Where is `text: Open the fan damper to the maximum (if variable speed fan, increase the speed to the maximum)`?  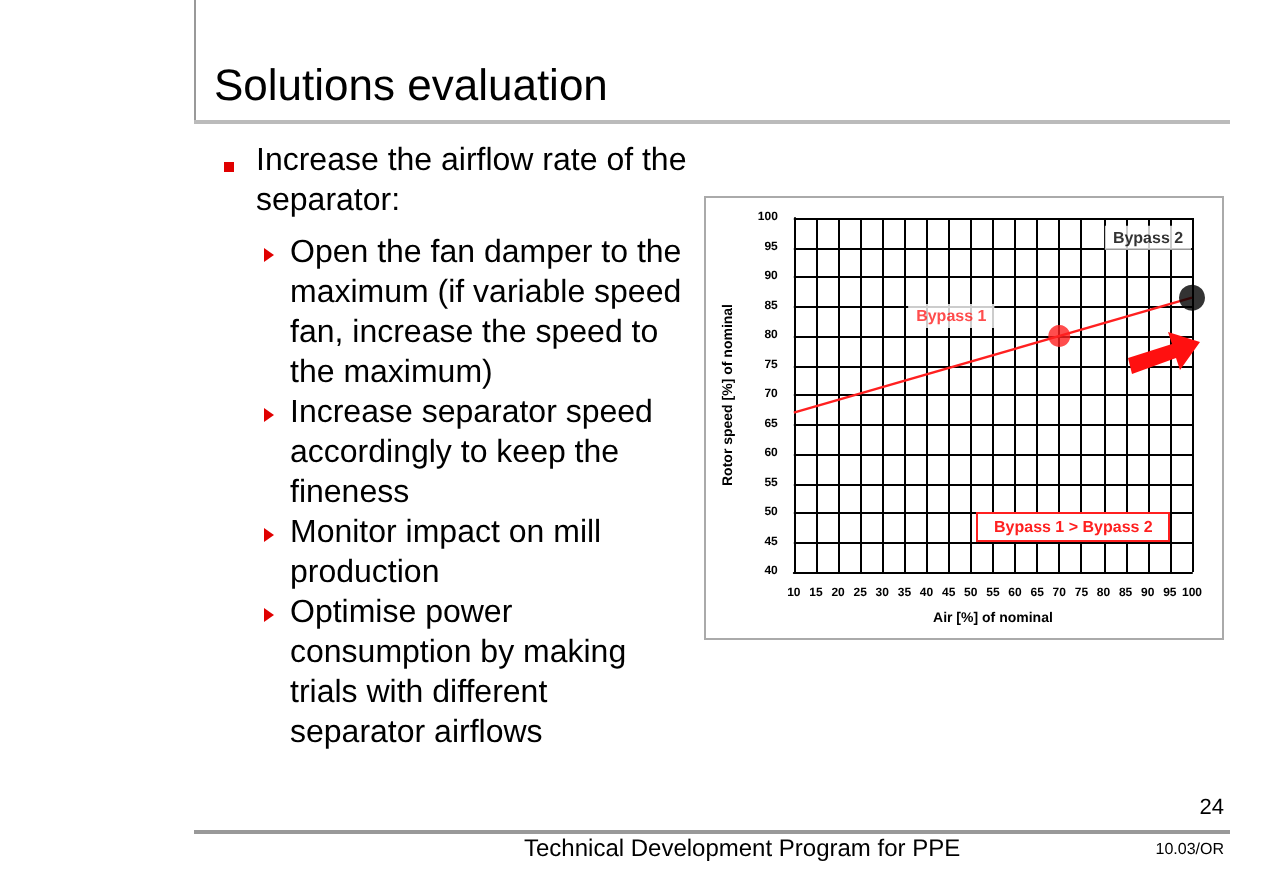 text: Open the fan damper to the maximum (if variable speed fan, increase the speed to the maximum) is located at coordinates (487, 314).